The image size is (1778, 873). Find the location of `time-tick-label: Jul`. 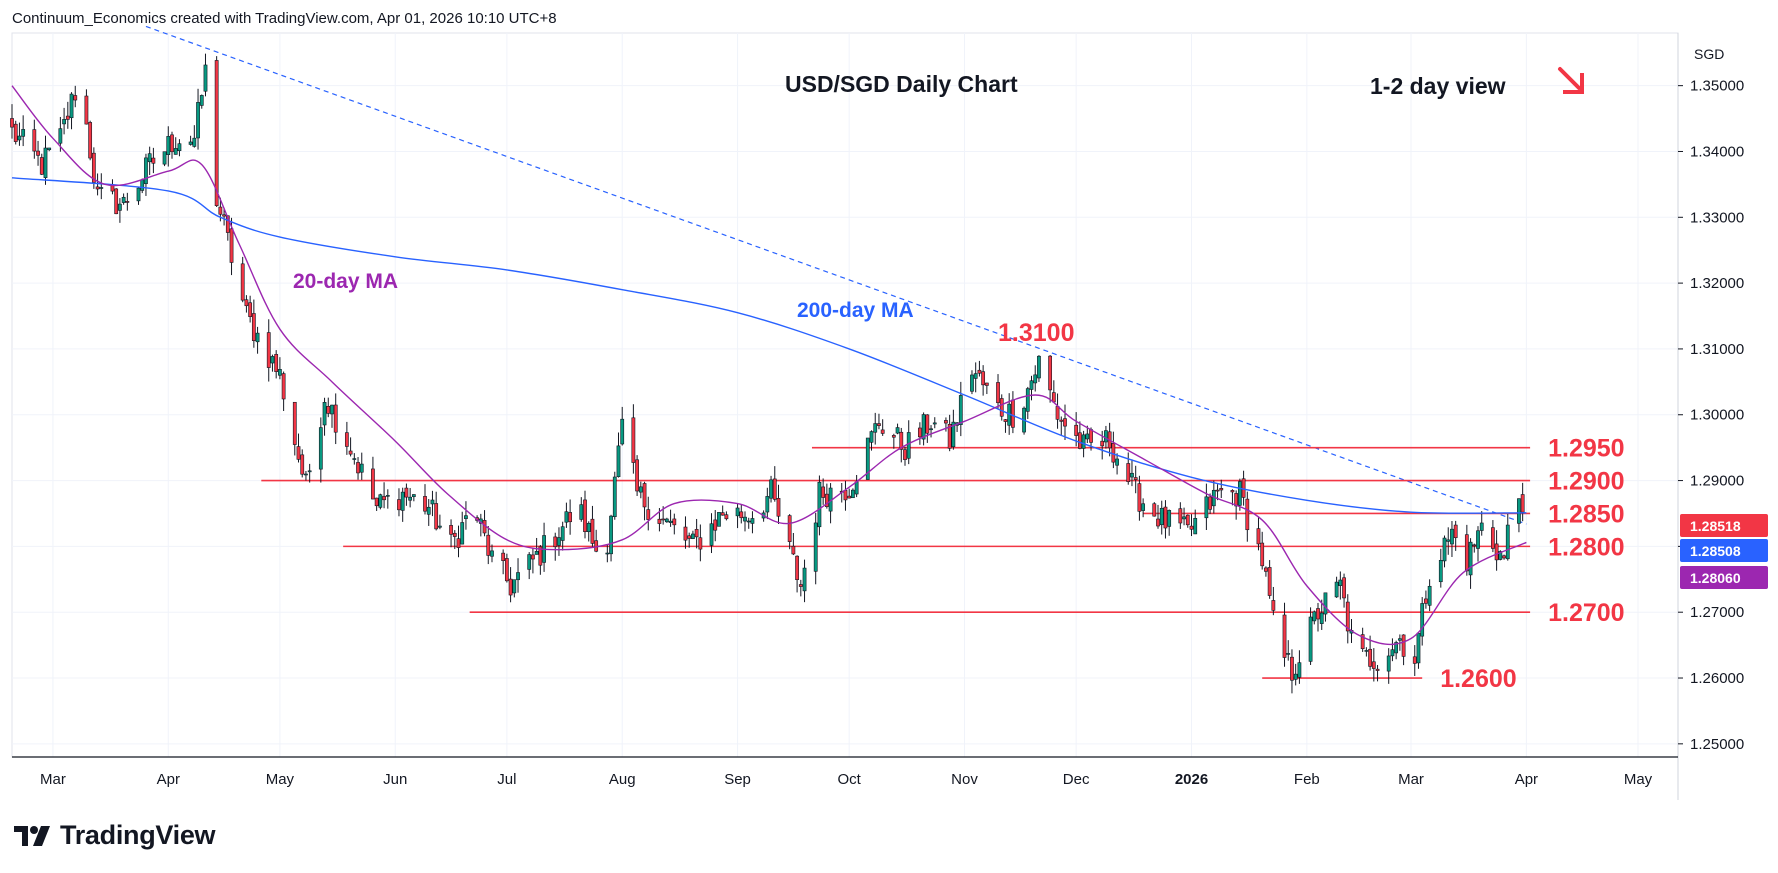

time-tick-label: Jul is located at coordinates (506, 779).